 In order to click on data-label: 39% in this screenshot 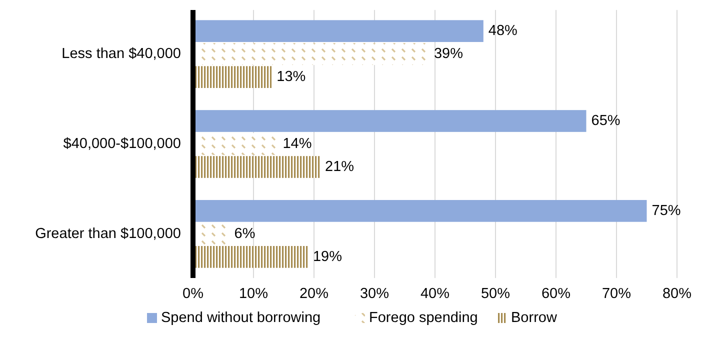, I will do `click(449, 54)`.